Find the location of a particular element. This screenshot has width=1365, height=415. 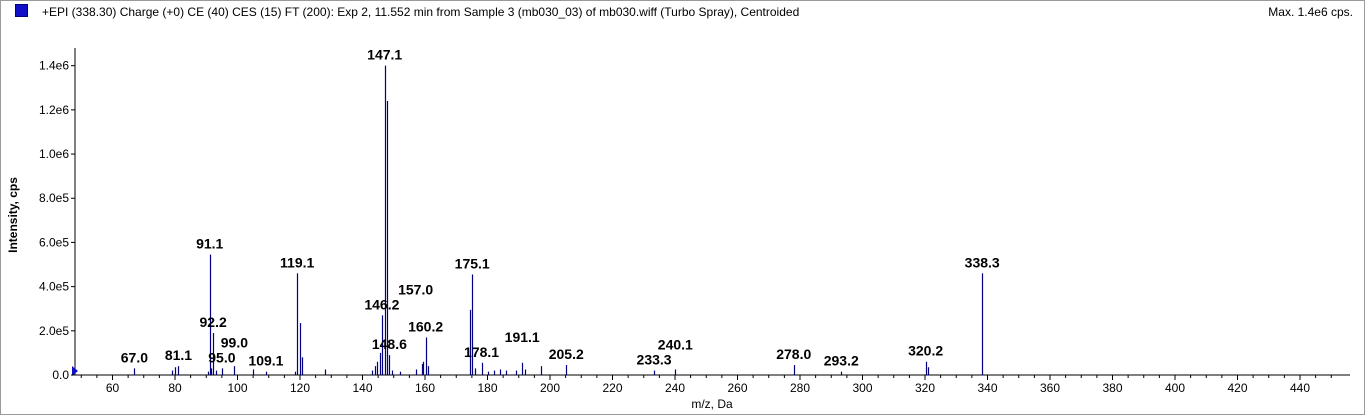

peak-label: 338.3 is located at coordinates (982, 262).